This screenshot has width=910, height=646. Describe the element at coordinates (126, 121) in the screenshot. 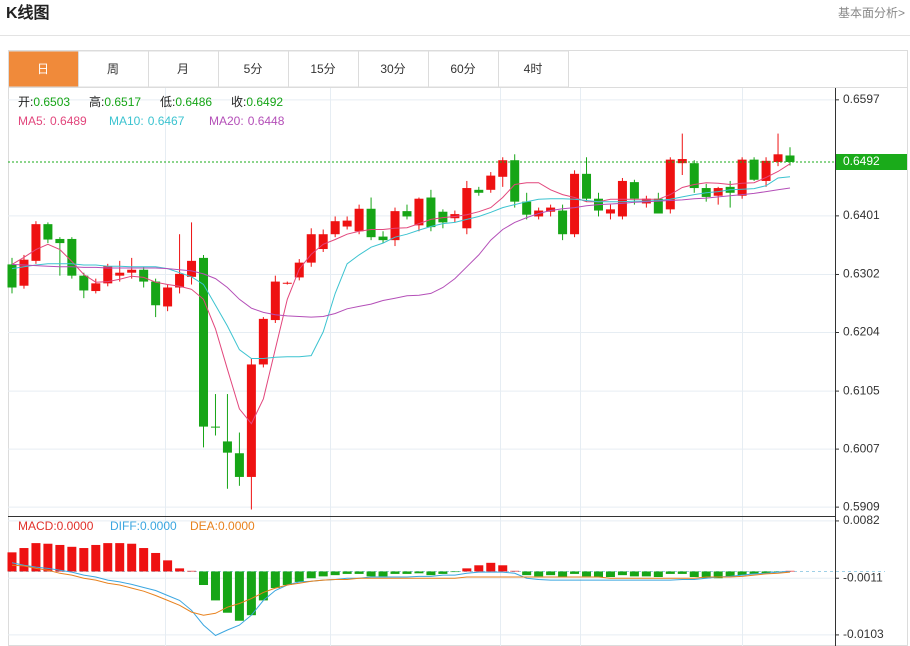

I see `ma-legend-name: MA10:` at that location.